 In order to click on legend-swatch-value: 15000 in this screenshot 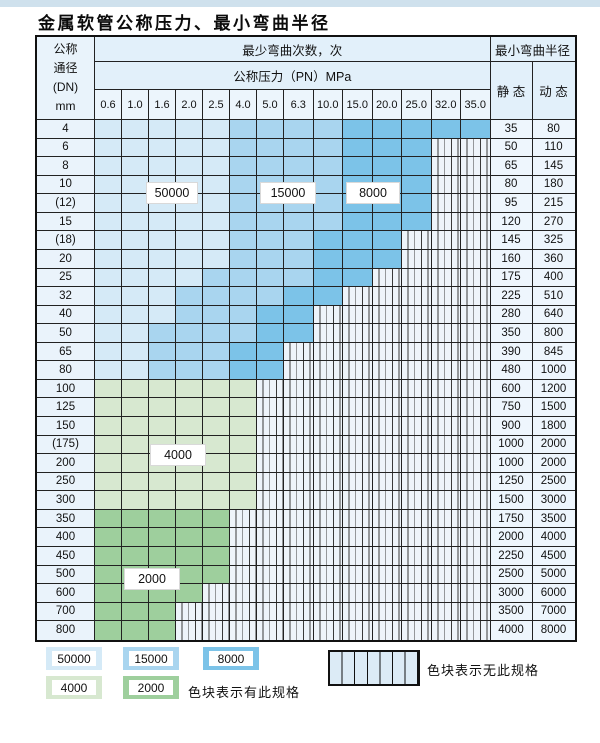, I will do `click(151, 658)`.